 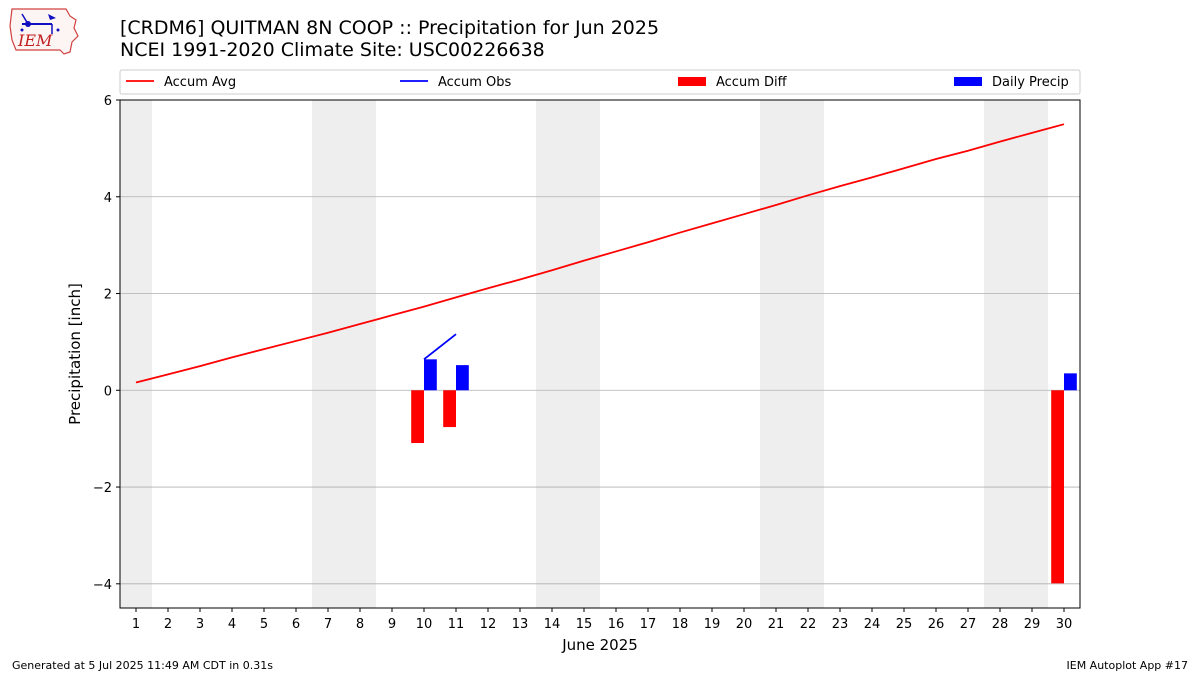 I want to click on x-tick-label: 9, so click(x=392, y=624).